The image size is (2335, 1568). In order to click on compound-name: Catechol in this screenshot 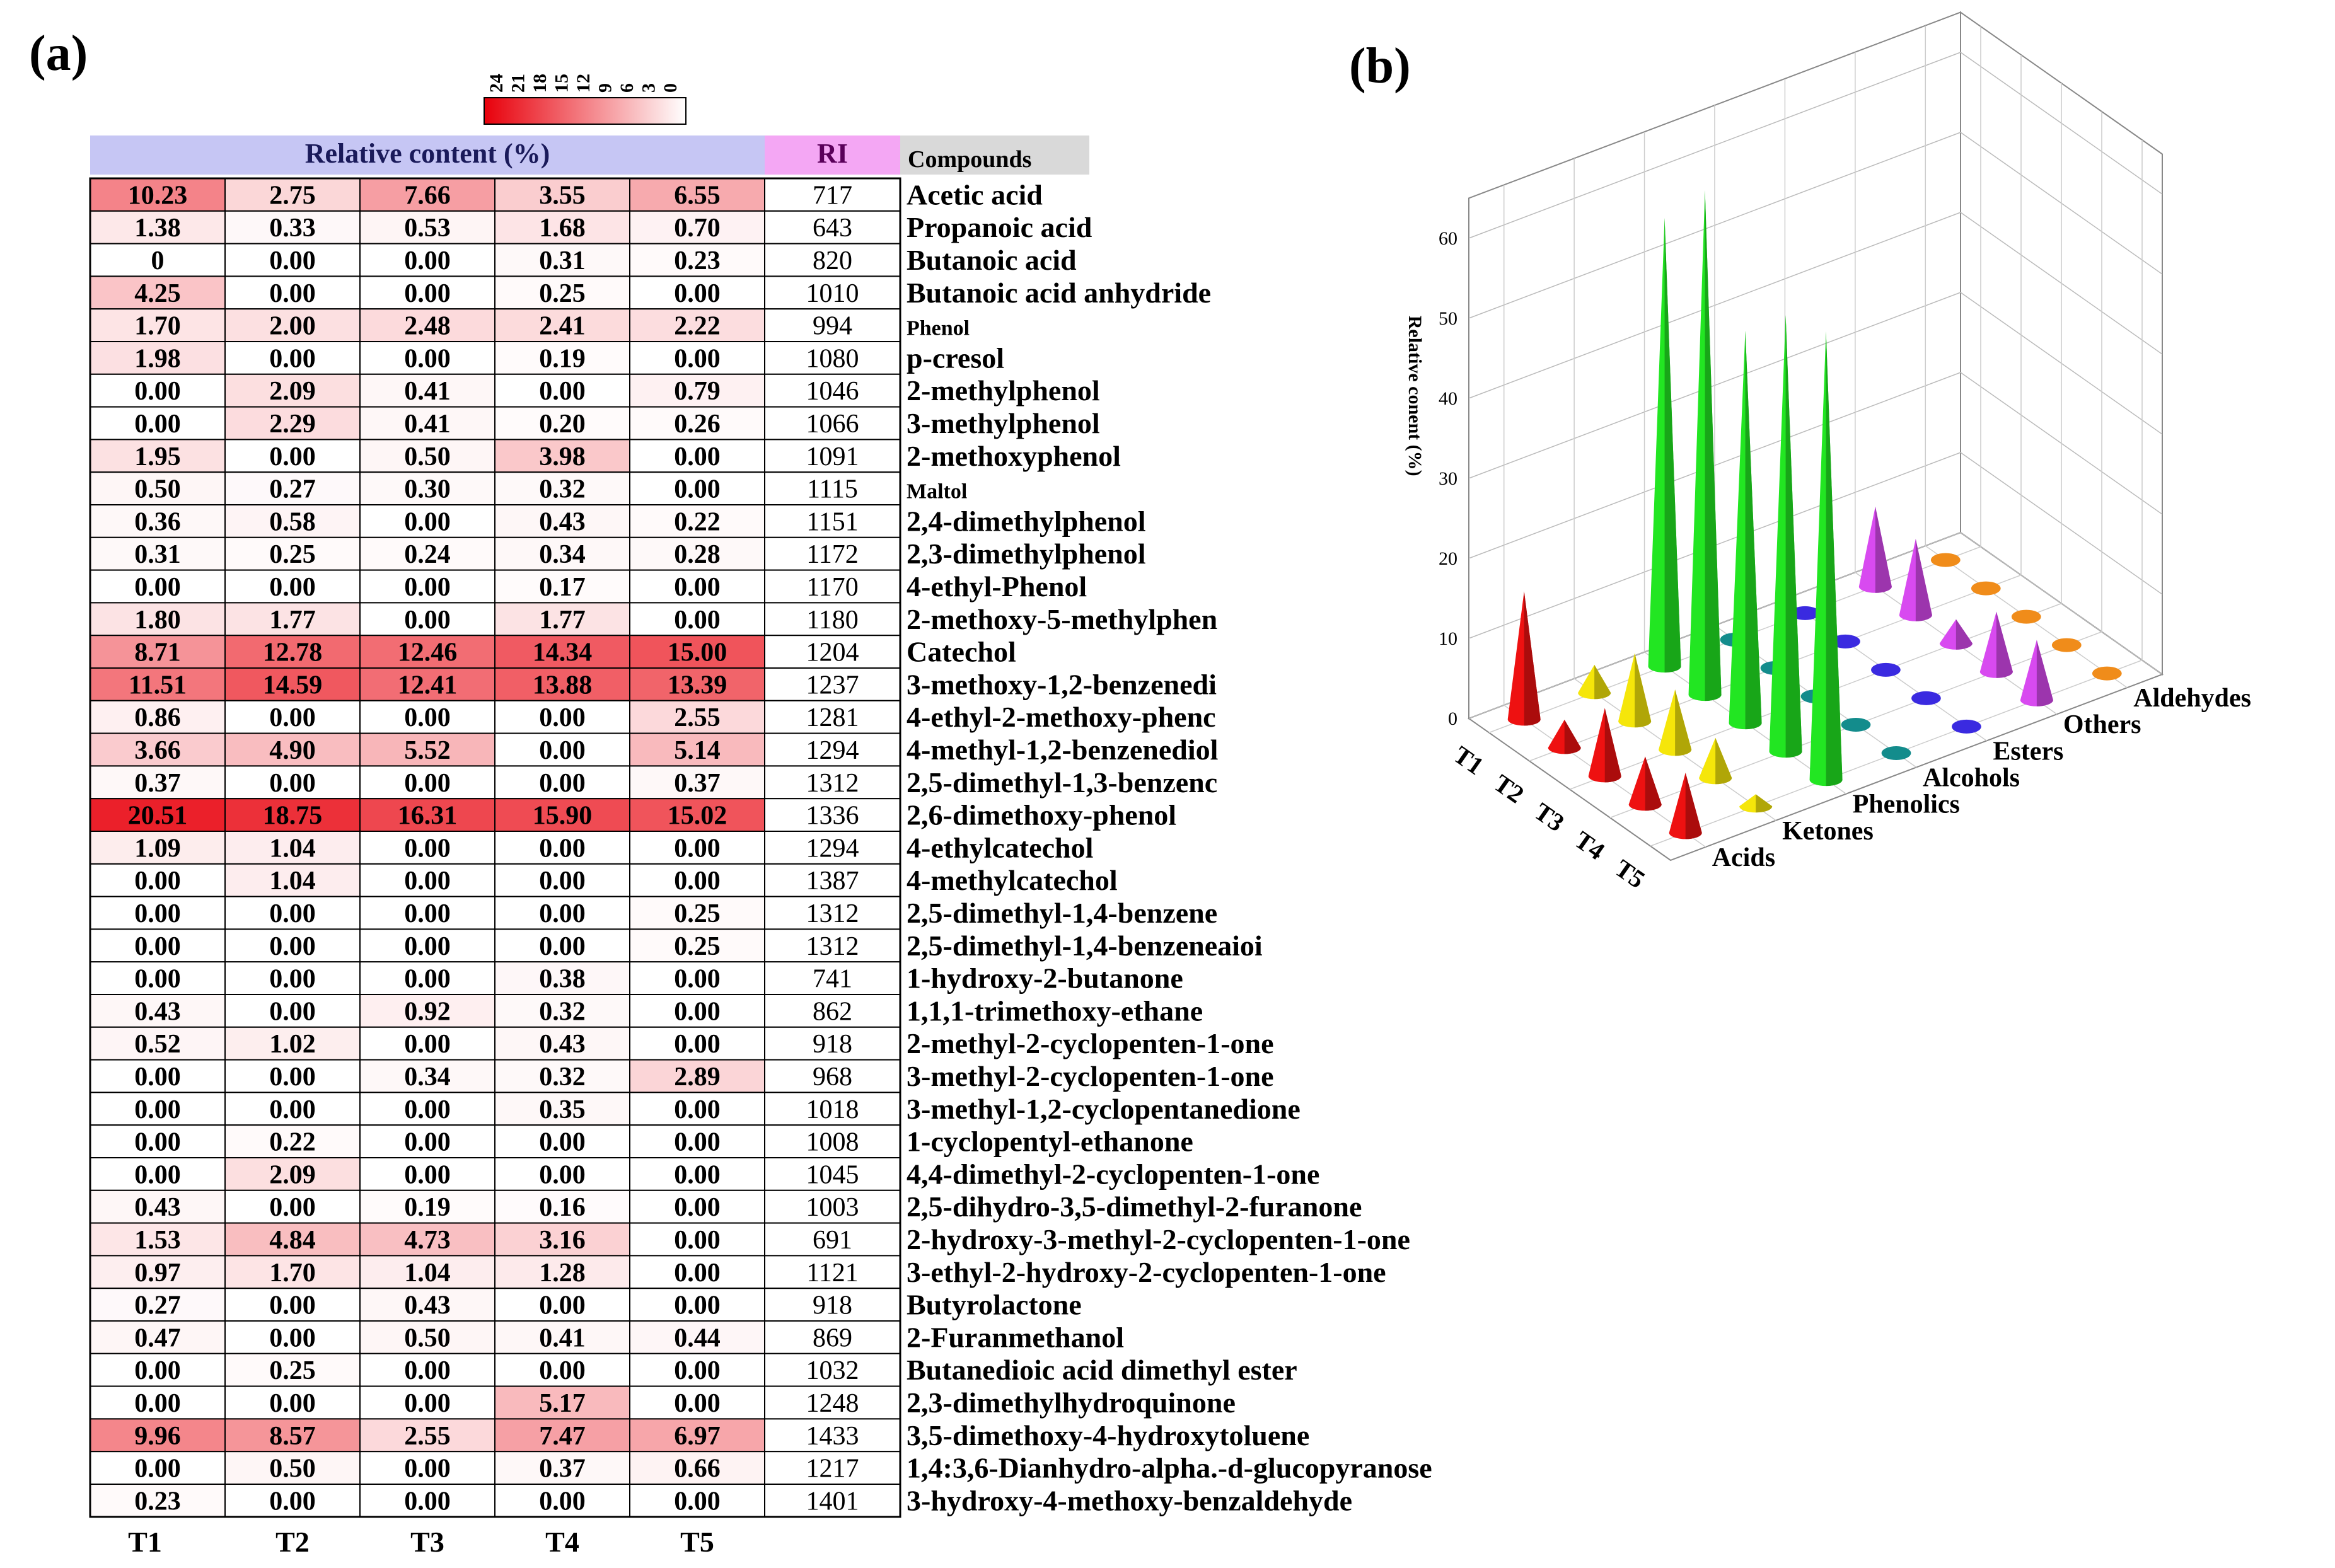, I will do `click(961, 652)`.